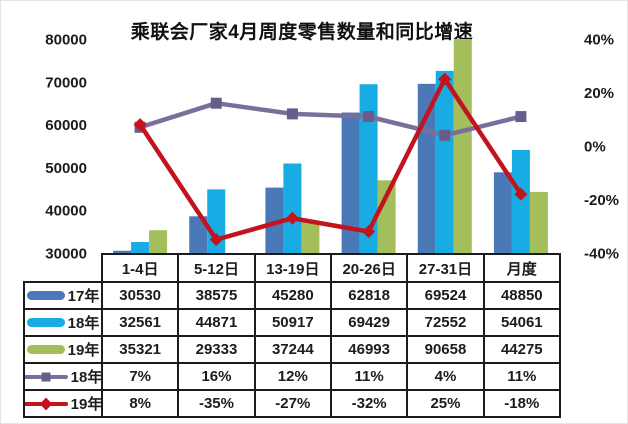 The width and height of the screenshot is (628, 424). I want to click on right-axis-tick: -20%, so click(601, 200).